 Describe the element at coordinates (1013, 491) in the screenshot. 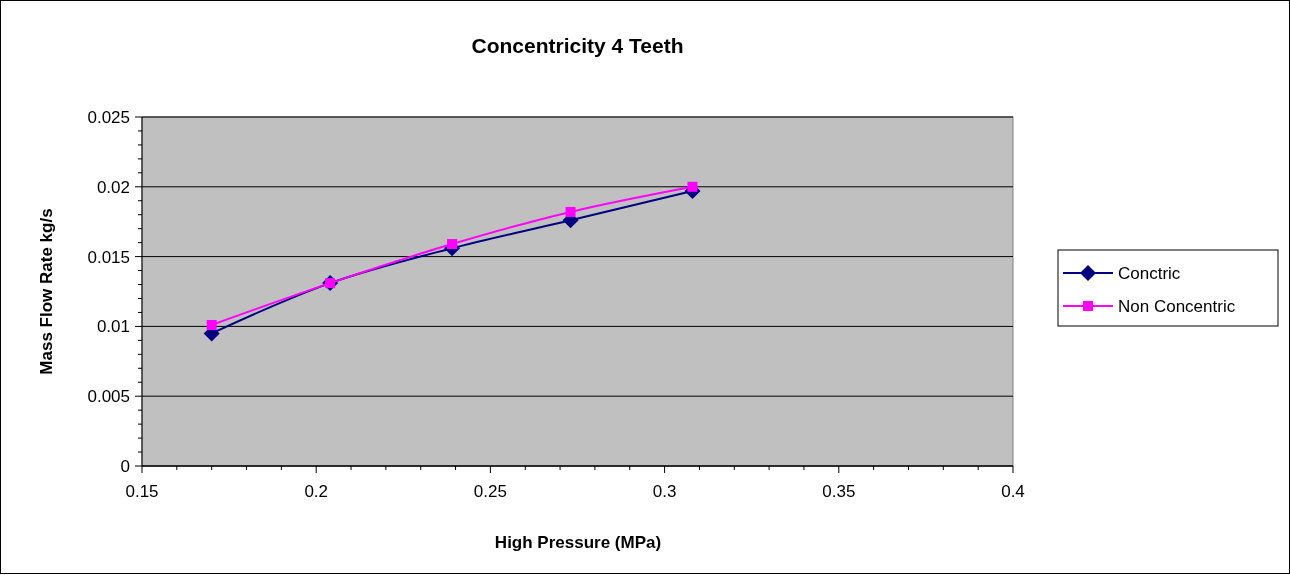

I see `x-tick-label: 0.4` at that location.